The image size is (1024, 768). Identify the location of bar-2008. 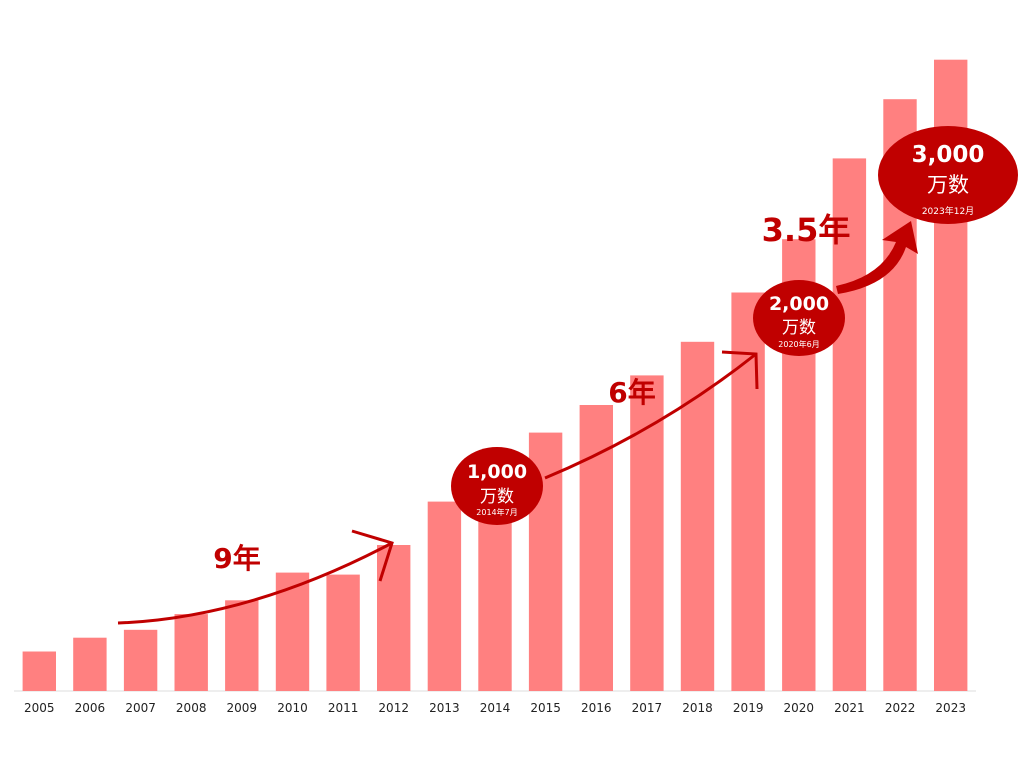
(191, 652).